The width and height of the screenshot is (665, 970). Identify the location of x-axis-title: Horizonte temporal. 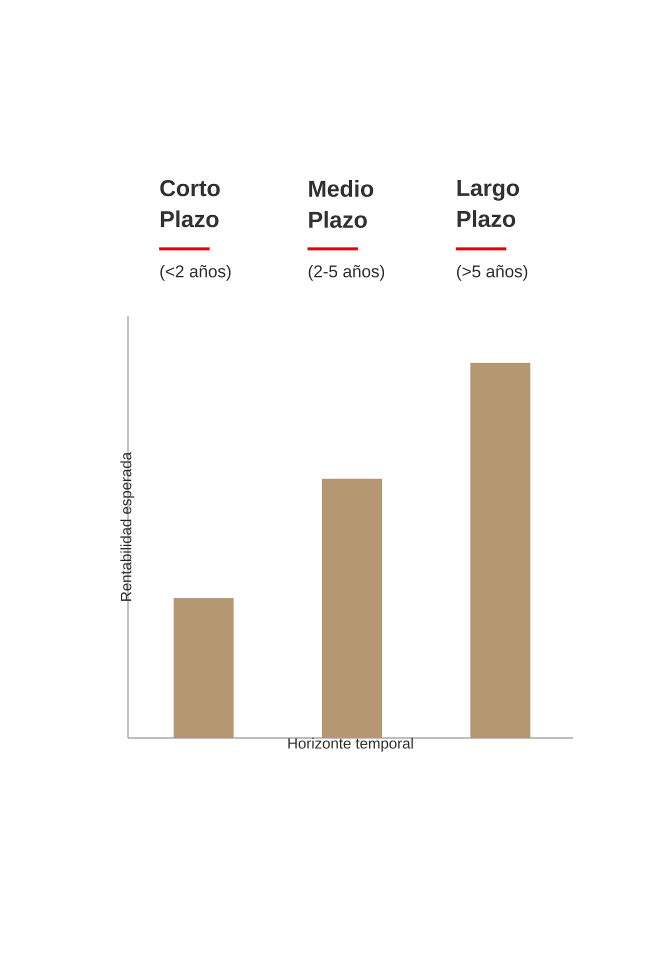
(350, 745).